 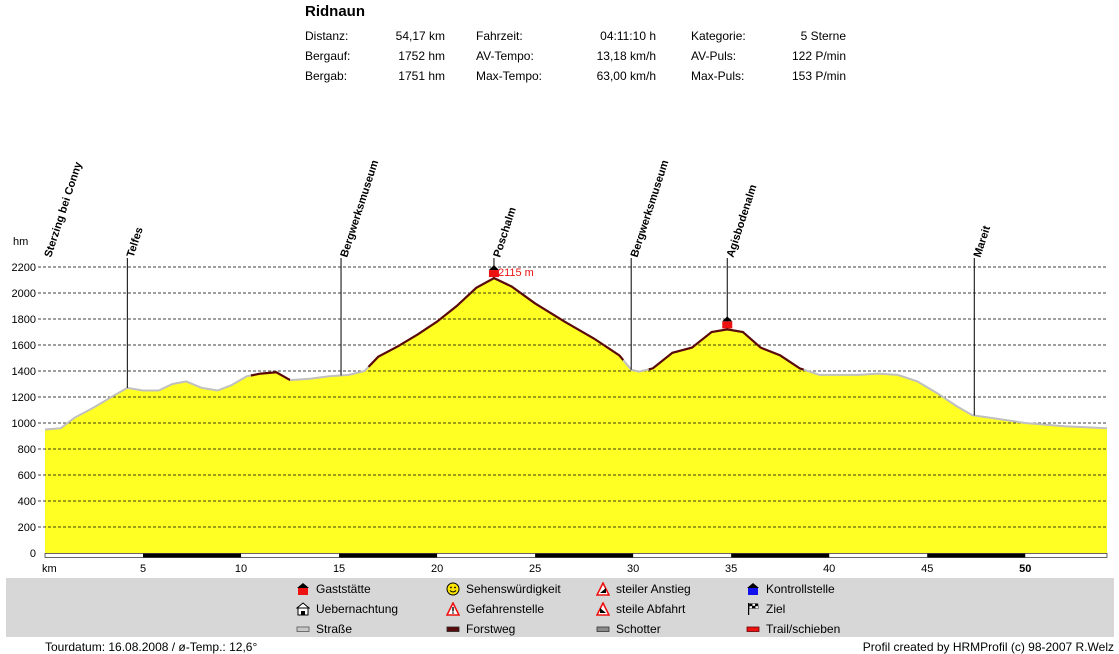 What do you see at coordinates (626, 56) in the screenshot?
I see `stat-value: 13,18 km/h` at bounding box center [626, 56].